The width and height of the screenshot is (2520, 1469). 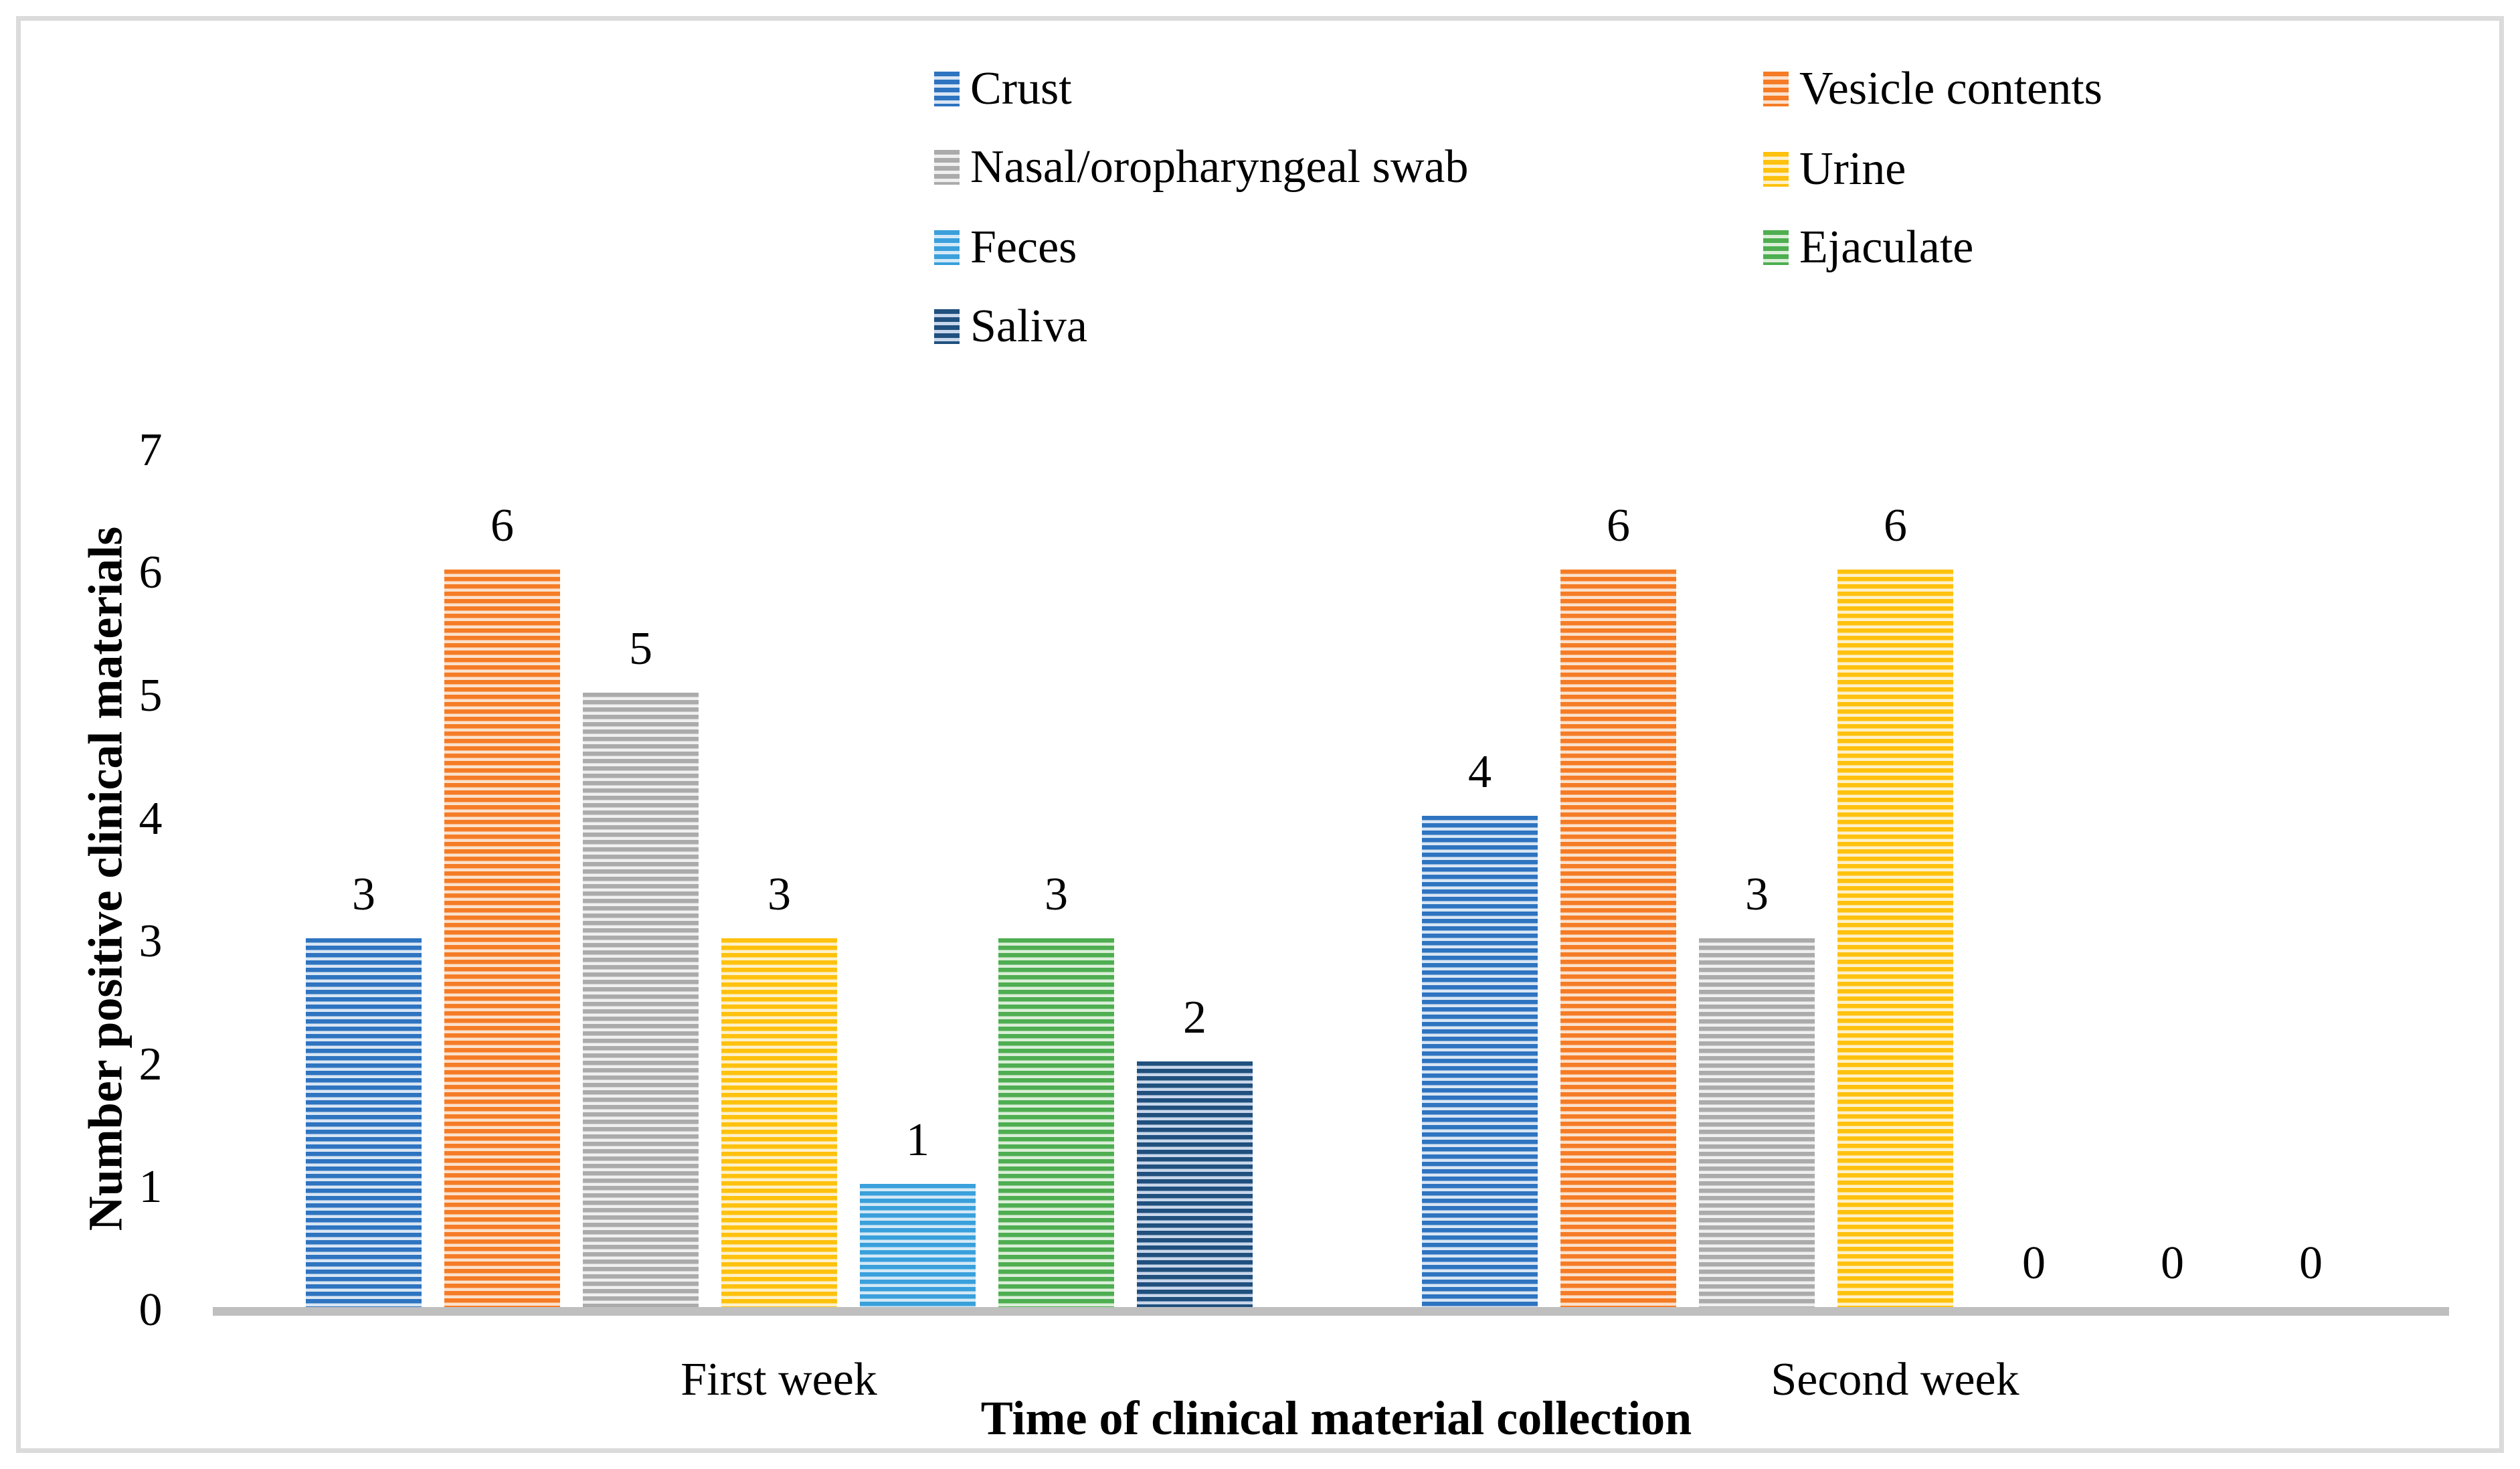 I want to click on bar-value-label: 1, so click(x=918, y=1140).